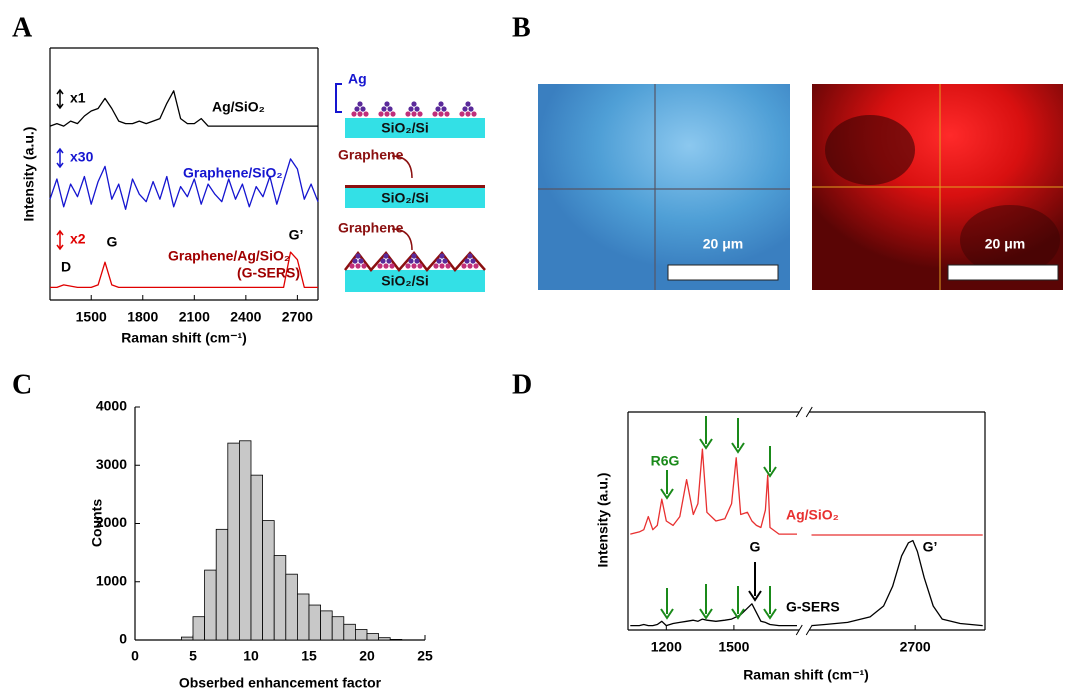 Image resolution: width=1070 pixels, height=691 pixels. I want to click on annotation: G’, so click(296, 235).